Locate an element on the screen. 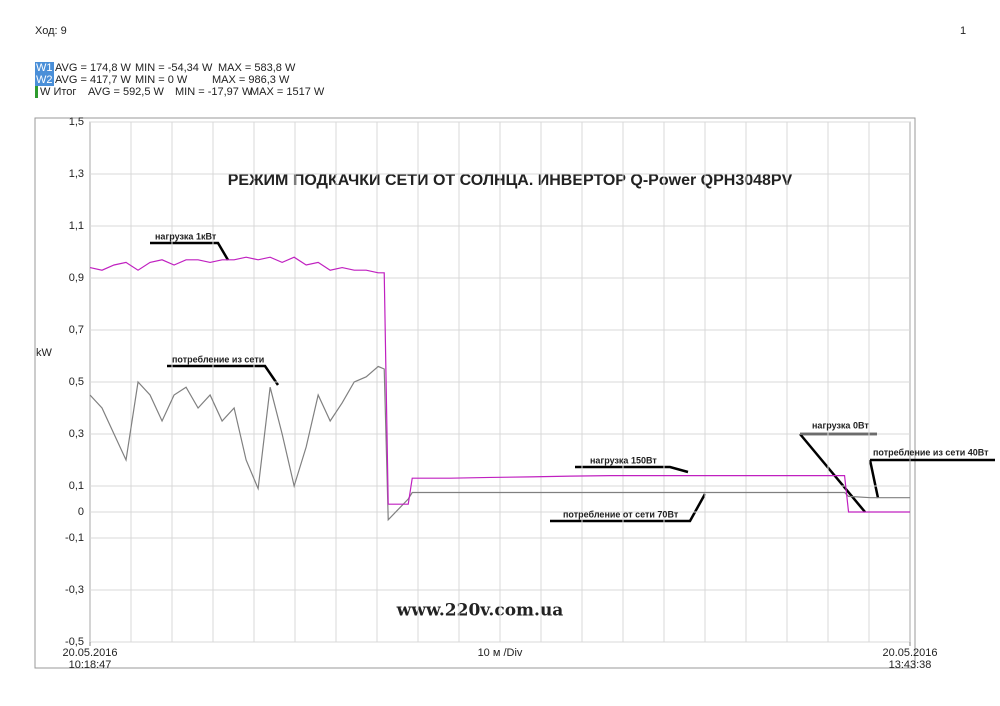  annotation: потребление из сети is located at coordinates (218, 359).